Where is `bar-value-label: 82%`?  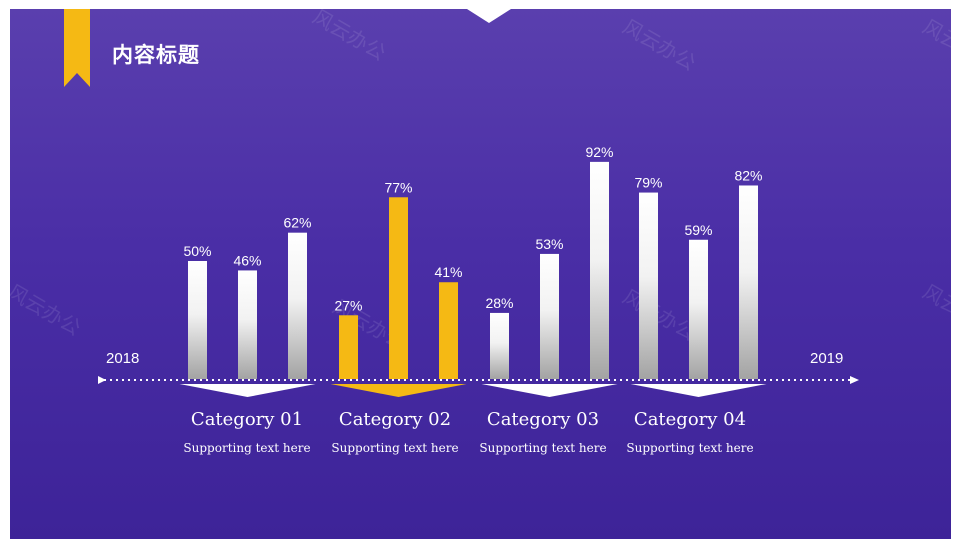
bar-value-label: 82% is located at coordinates (748, 175).